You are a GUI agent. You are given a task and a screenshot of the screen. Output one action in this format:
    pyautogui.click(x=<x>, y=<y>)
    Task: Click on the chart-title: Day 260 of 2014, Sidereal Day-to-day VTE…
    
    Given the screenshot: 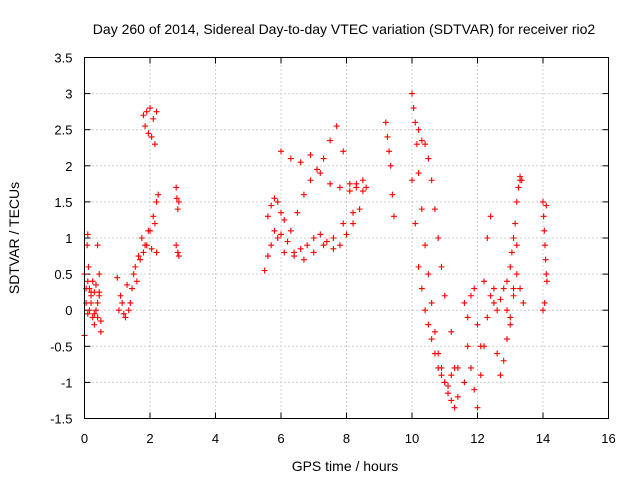 What is the action you would take?
    pyautogui.click(x=344, y=29)
    